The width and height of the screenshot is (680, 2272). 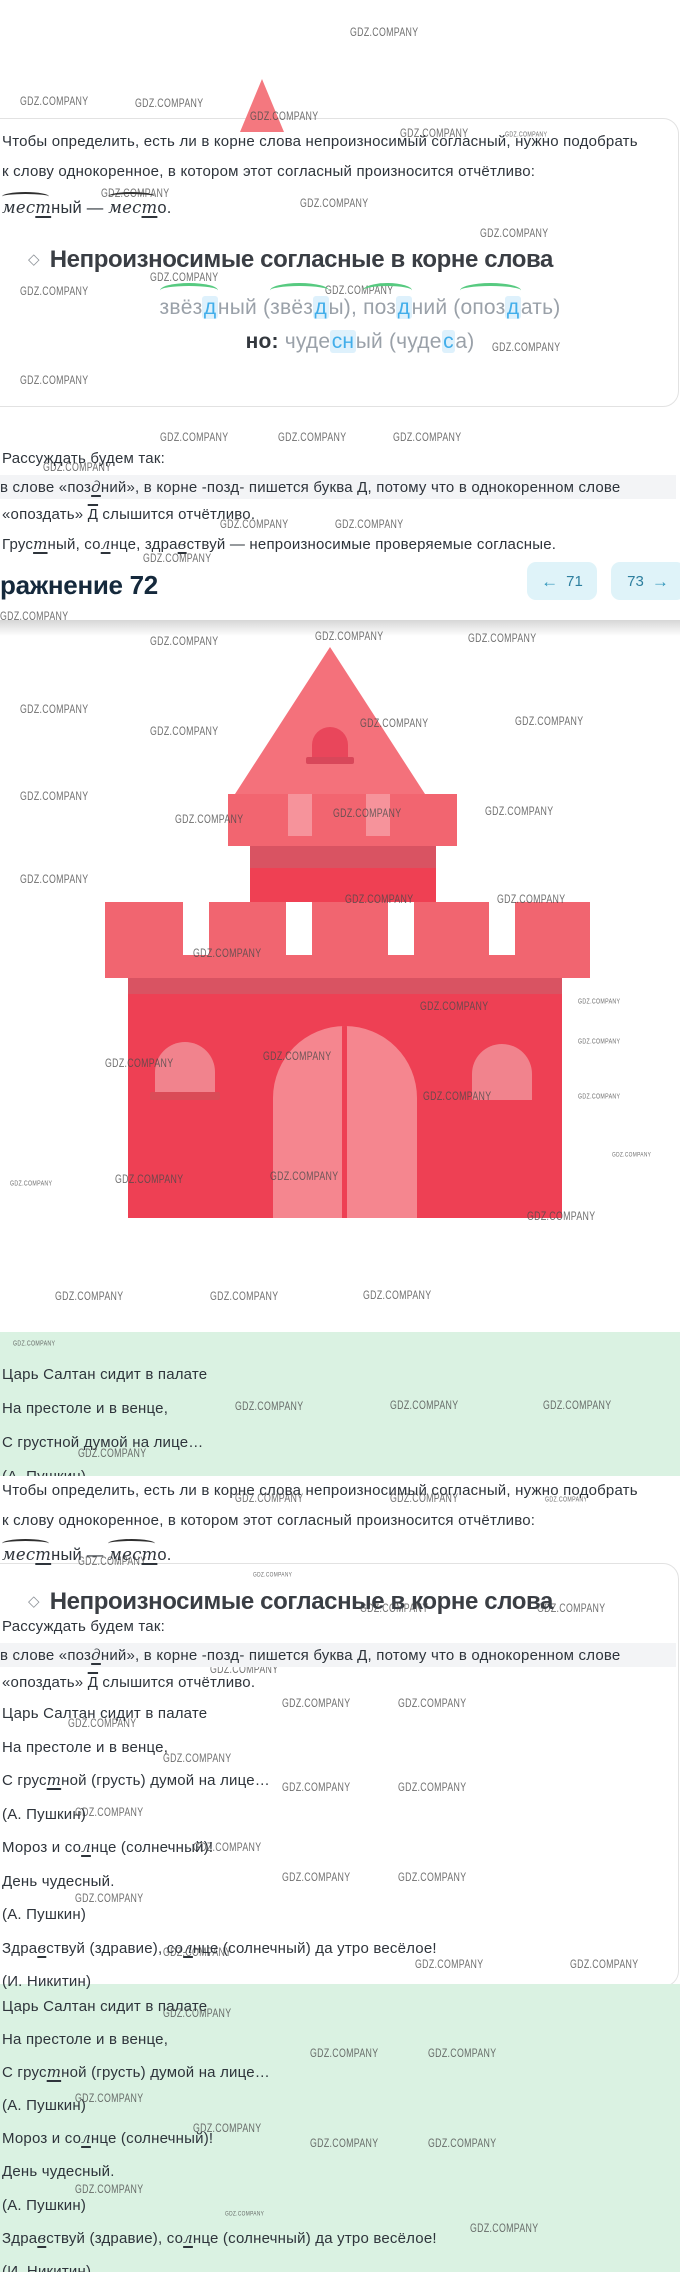 I want to click on door-divider, so click(x=344, y=1122).